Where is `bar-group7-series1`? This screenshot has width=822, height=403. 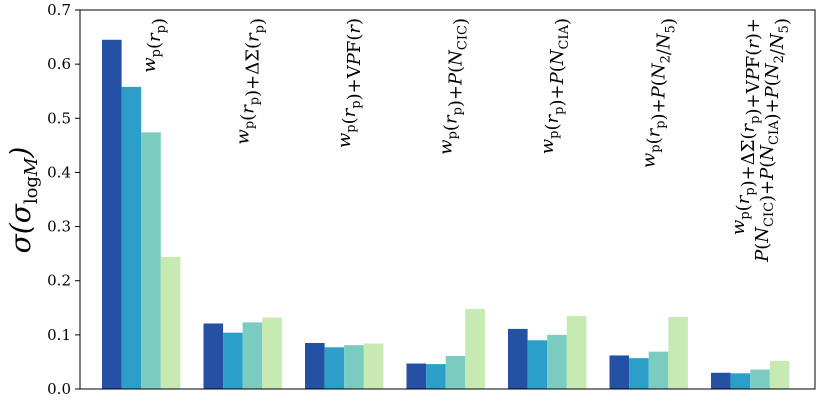
bar-group7-series1 is located at coordinates (721, 380).